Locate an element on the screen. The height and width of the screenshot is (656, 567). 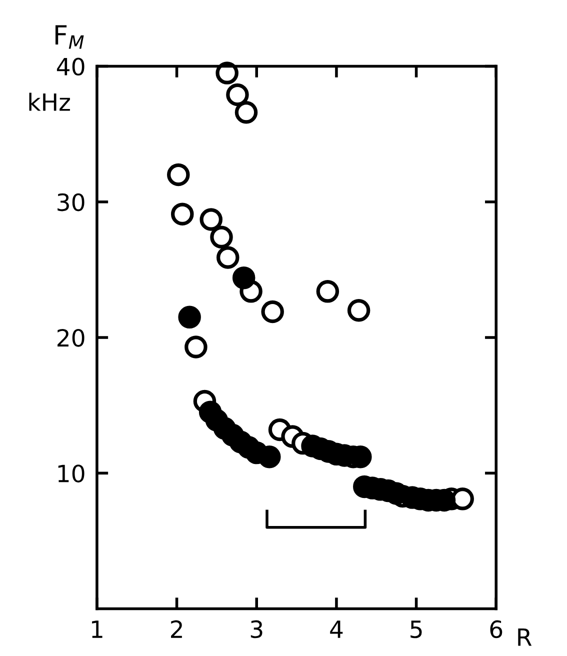
x-tick-label: 2 is located at coordinates (176, 629).